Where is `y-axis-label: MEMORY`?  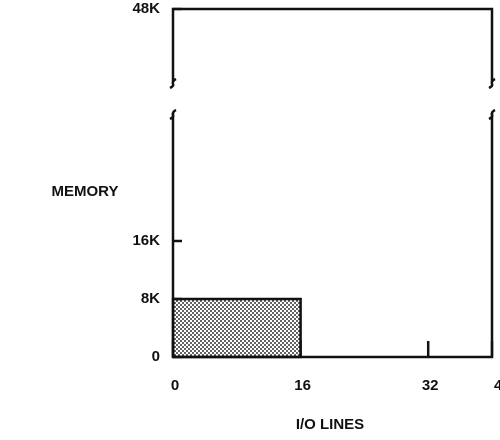 y-axis-label: MEMORY is located at coordinates (85, 191).